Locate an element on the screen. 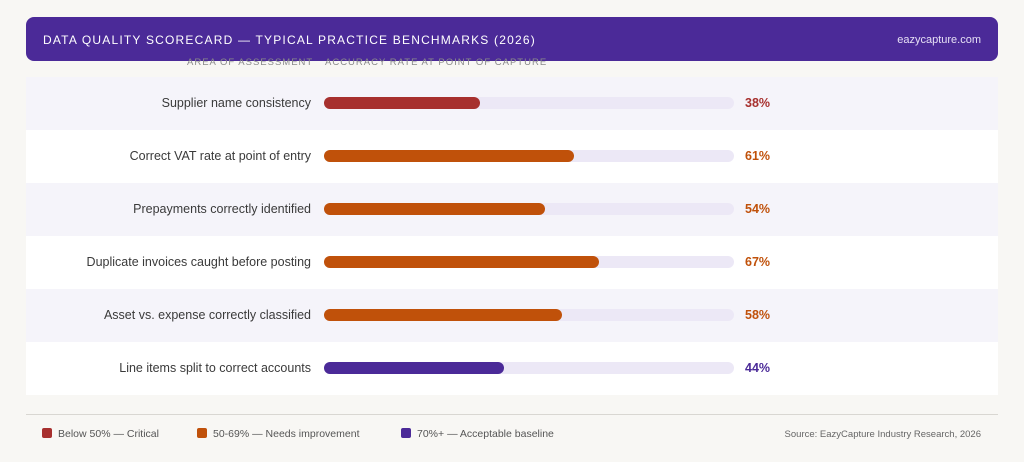 The image size is (1024, 462). category-label: Asset vs. expense correctly classified is located at coordinates (207, 315).